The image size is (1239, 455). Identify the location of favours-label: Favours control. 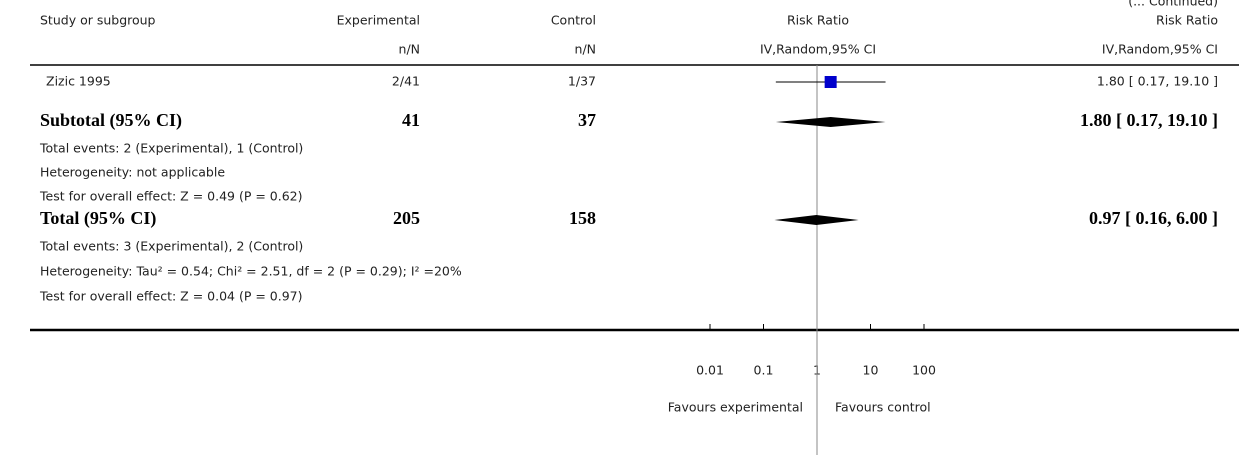
(883, 407).